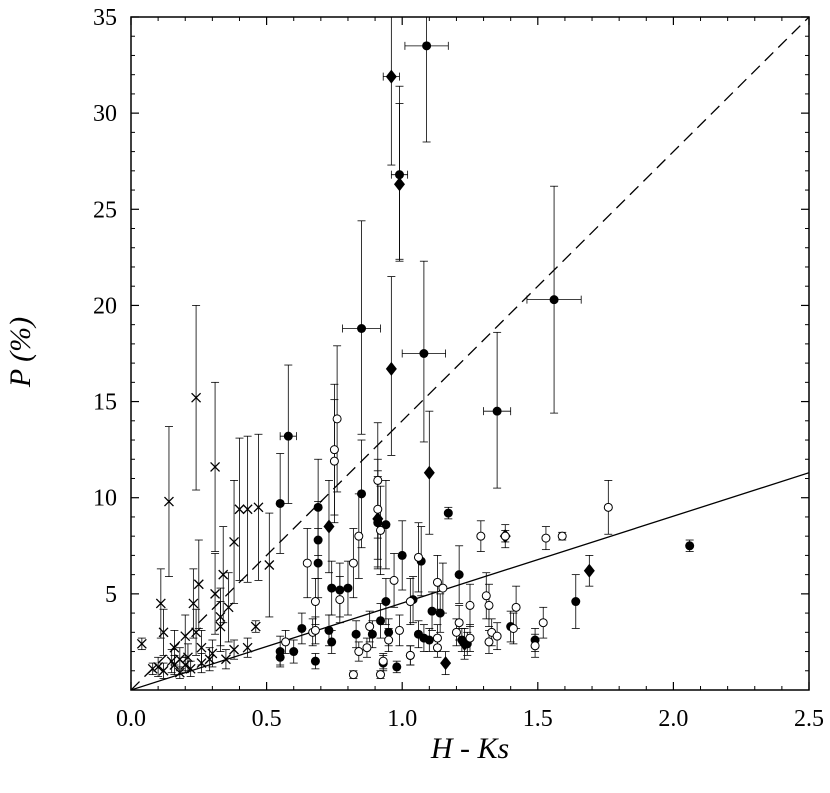 The width and height of the screenshot is (830, 793). Describe the element at coordinates (105, 403) in the screenshot. I see `y-tick-label: 15` at that location.